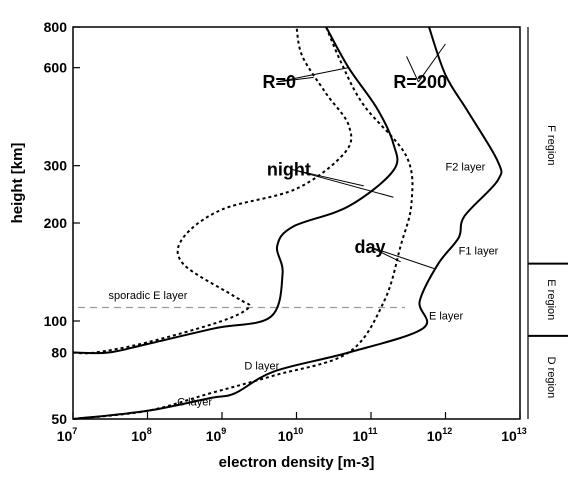 This screenshot has width=574, height=480. Describe the element at coordinates (291, 435) in the screenshot. I see `x-tick-label: 10¹⁰` at that location.